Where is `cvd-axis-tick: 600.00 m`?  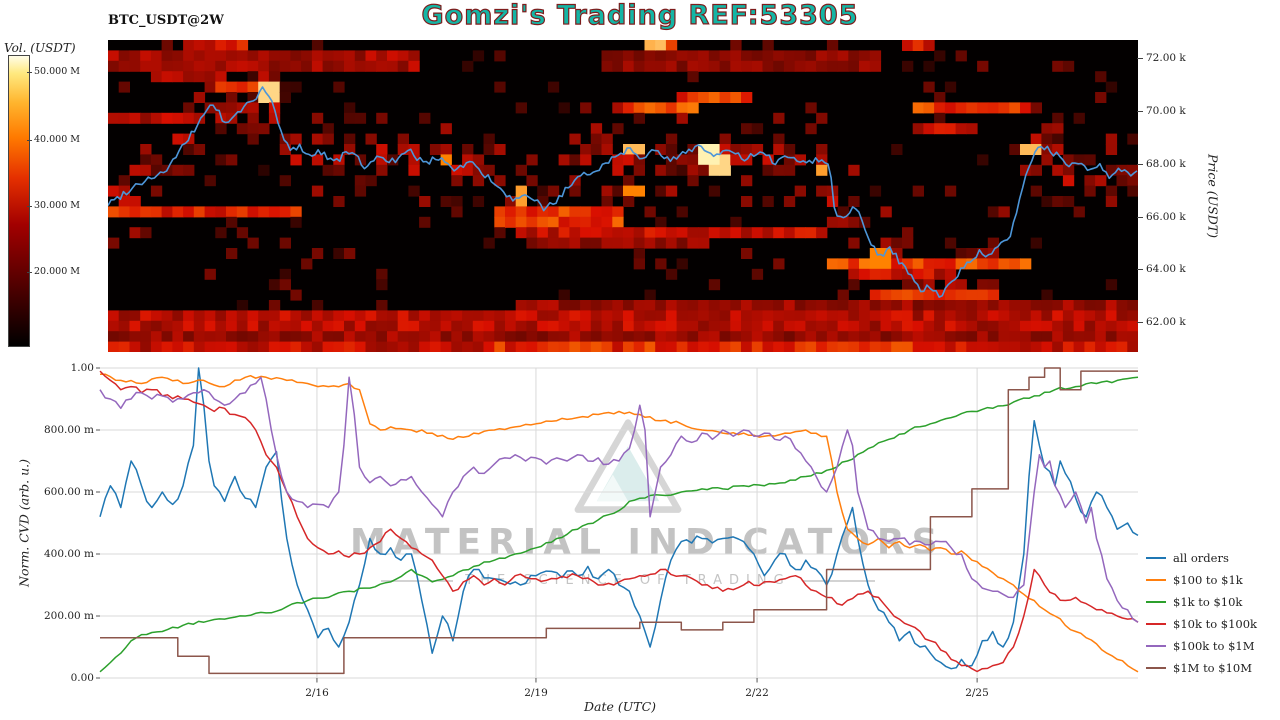 cvd-axis-tick: 600.00 m is located at coordinates (68, 492).